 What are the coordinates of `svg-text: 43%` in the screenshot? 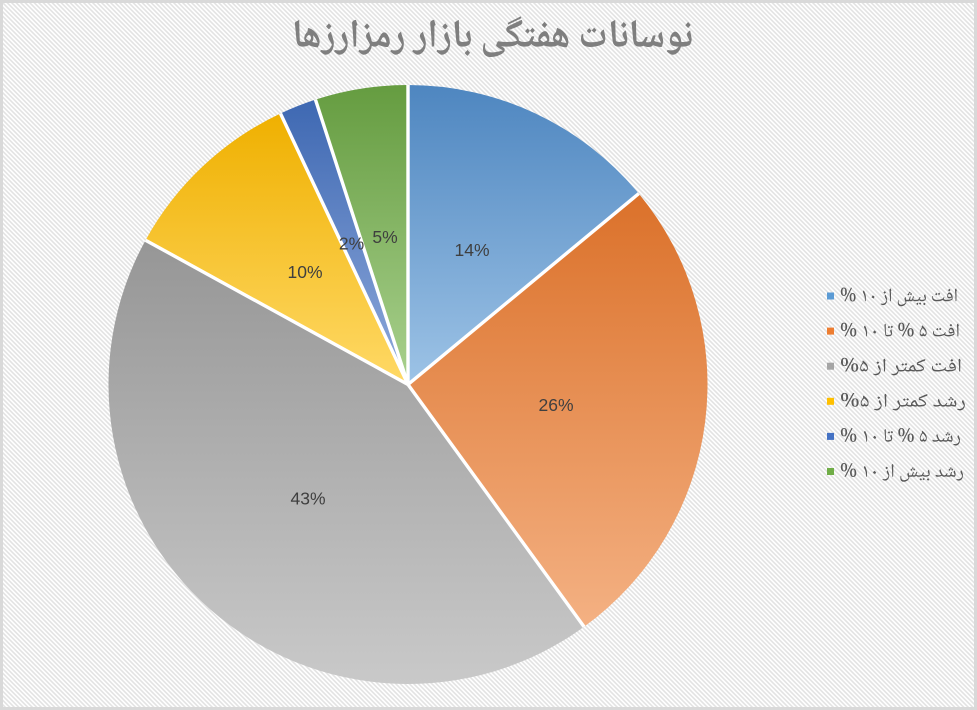 It's located at (307, 499).